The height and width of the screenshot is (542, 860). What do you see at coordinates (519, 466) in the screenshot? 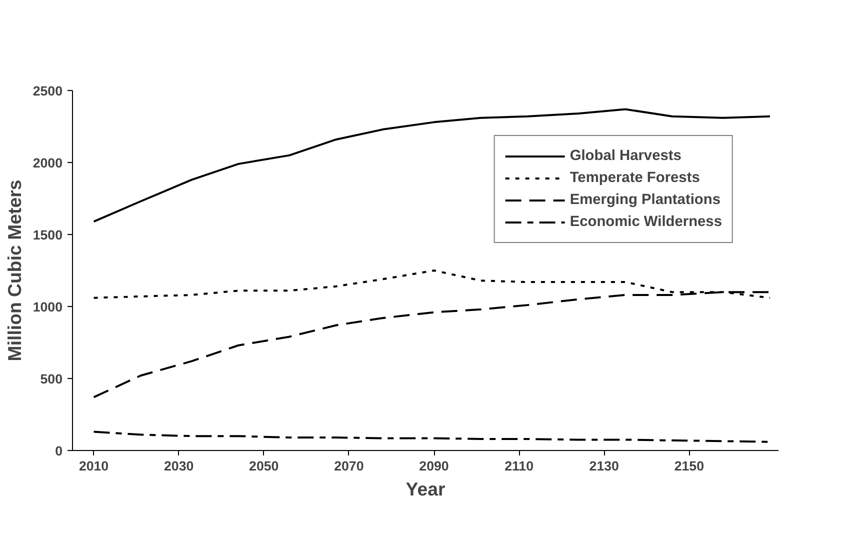
I see `x-tick-label: 2110` at bounding box center [519, 466].